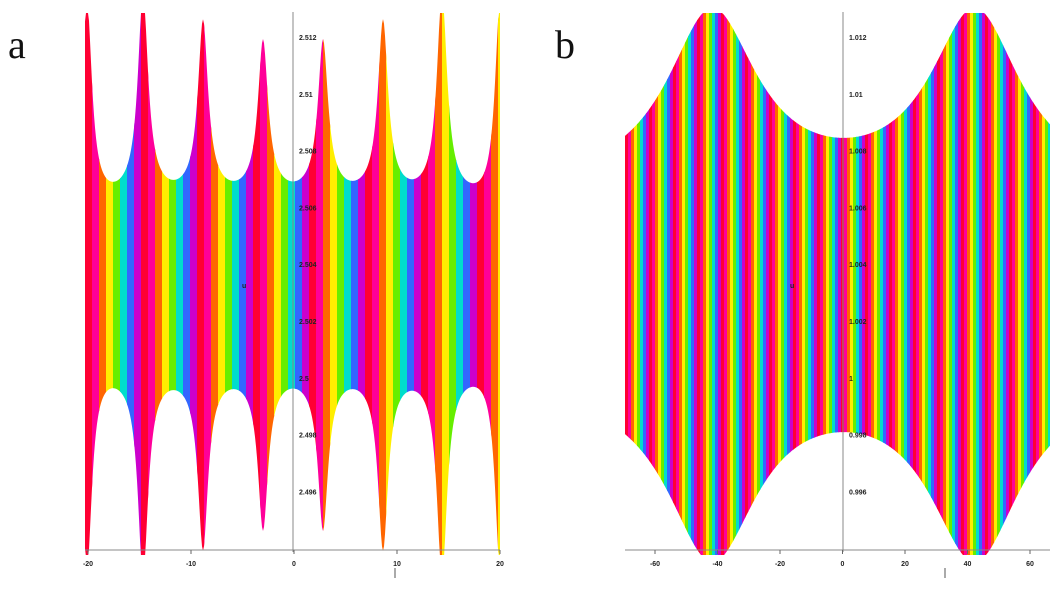  What do you see at coordinates (858, 152) in the screenshot?
I see `y-tick-label: 1.008` at bounding box center [858, 152].